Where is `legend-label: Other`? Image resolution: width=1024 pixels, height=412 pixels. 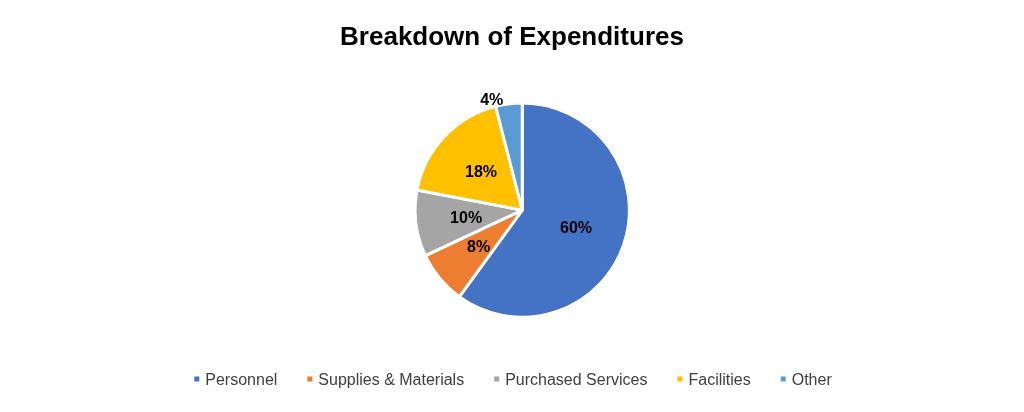 legend-label: Other is located at coordinates (812, 379).